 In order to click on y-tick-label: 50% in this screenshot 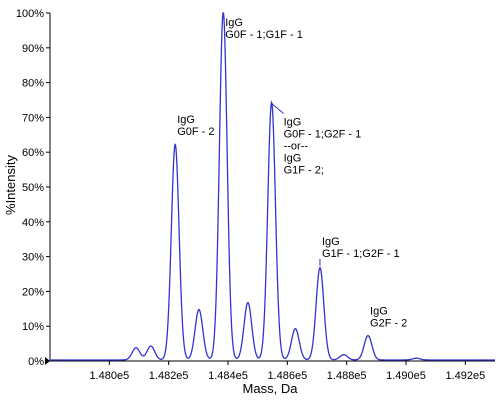, I will do `click(33, 188)`.